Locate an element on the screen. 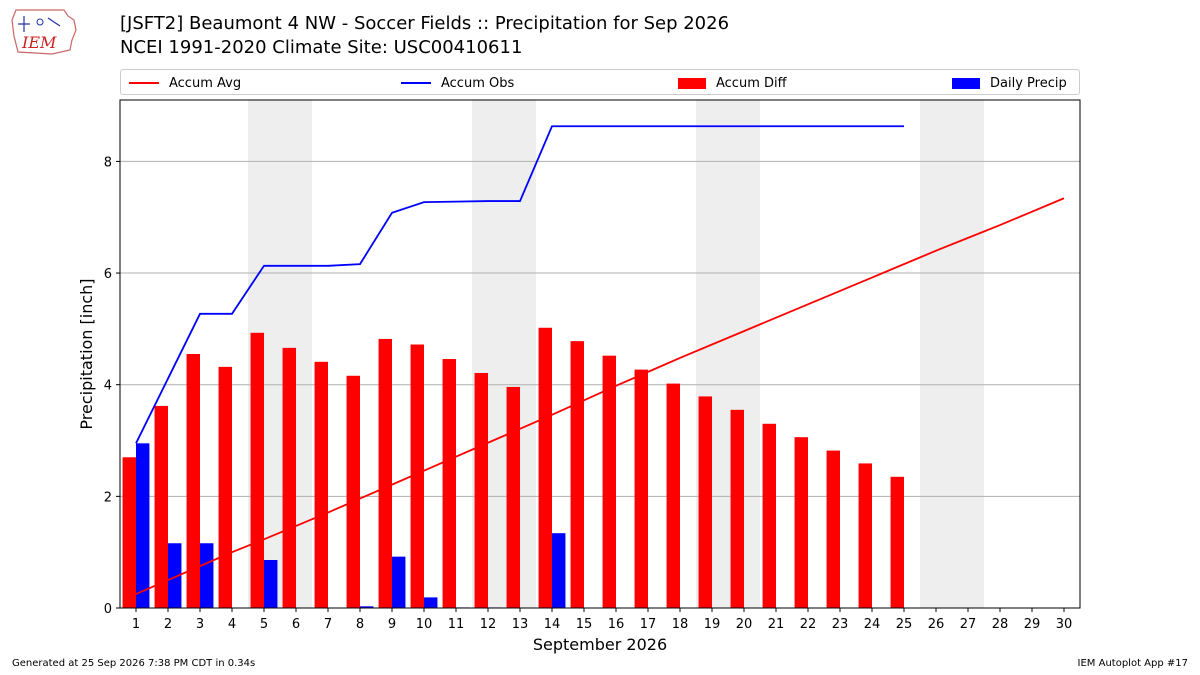 The width and height of the screenshot is (1200, 675). y-tick-label-6: 6 is located at coordinates (108, 274).